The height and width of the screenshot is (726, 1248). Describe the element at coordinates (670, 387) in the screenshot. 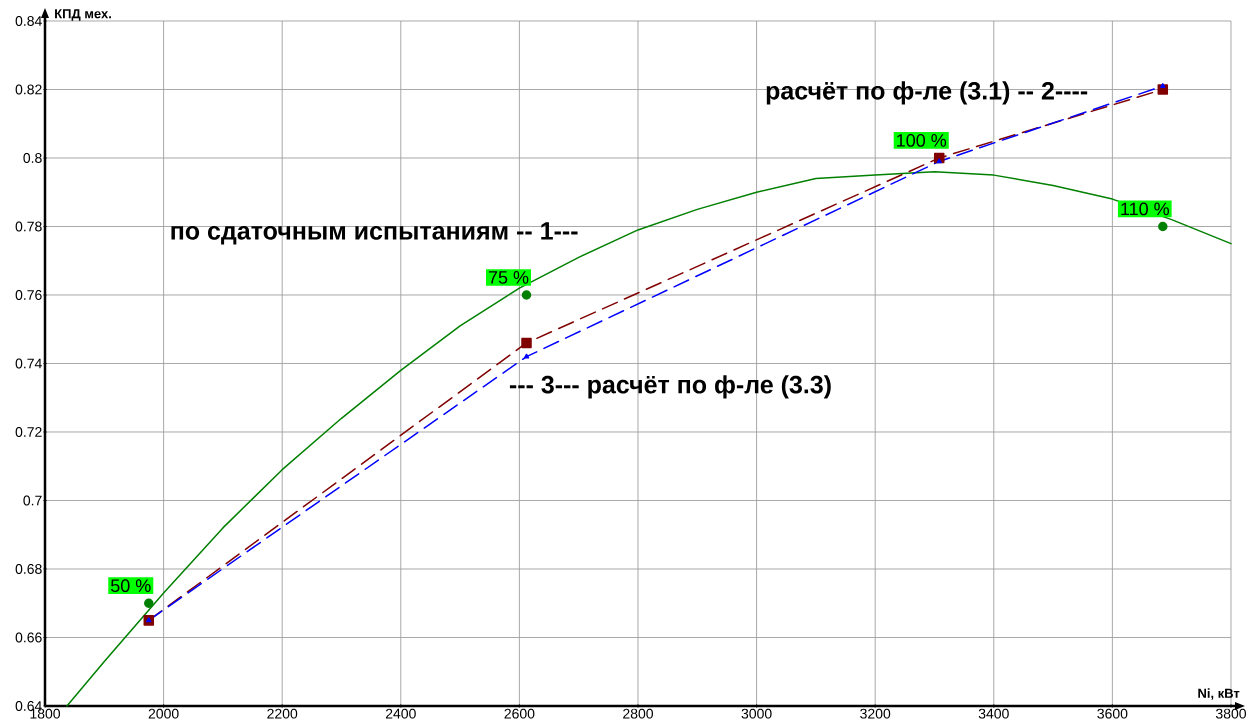

I see `annotation: --- 3--- расчёт по ф-ле (3.3)` at that location.